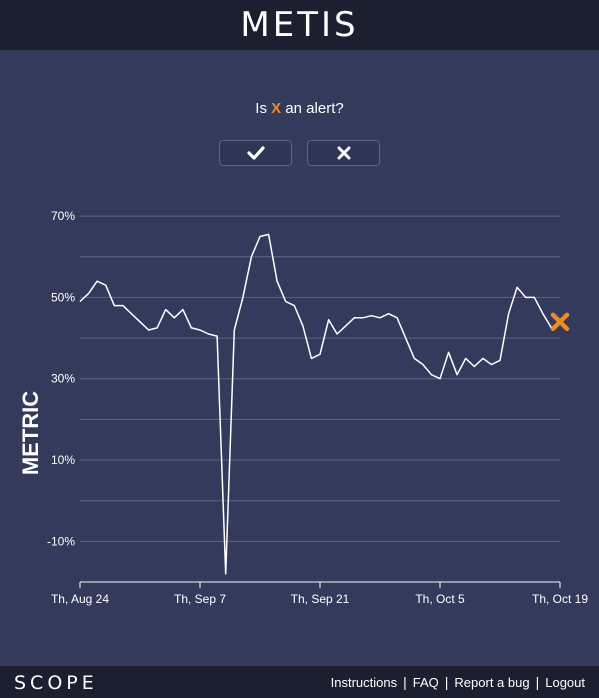  What do you see at coordinates (63, 379) in the screenshot?
I see `y-tick-label: 30%` at bounding box center [63, 379].